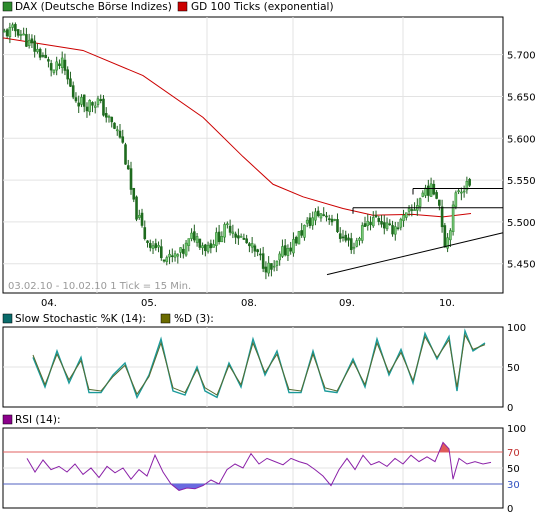 The height and width of the screenshot is (516, 545). What do you see at coordinates (312, 466) in the screenshot?
I see `rsi-fill-layer` at bounding box center [312, 466].